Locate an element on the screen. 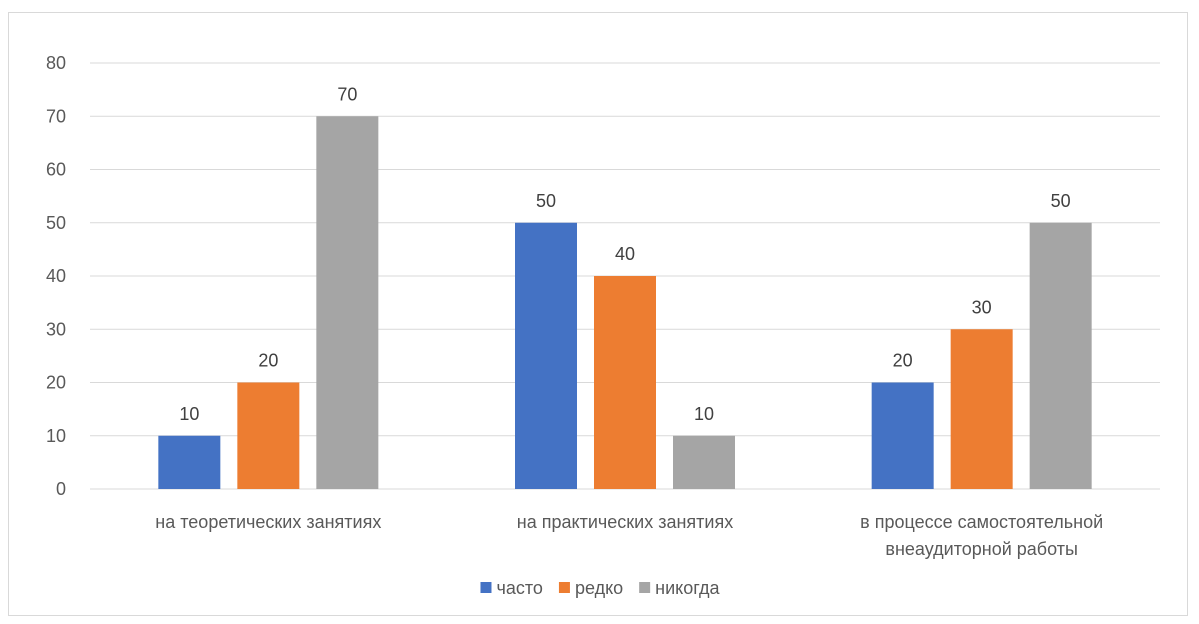 This screenshot has height=624, width=1199. y-tick-label: 80 is located at coordinates (56, 63).